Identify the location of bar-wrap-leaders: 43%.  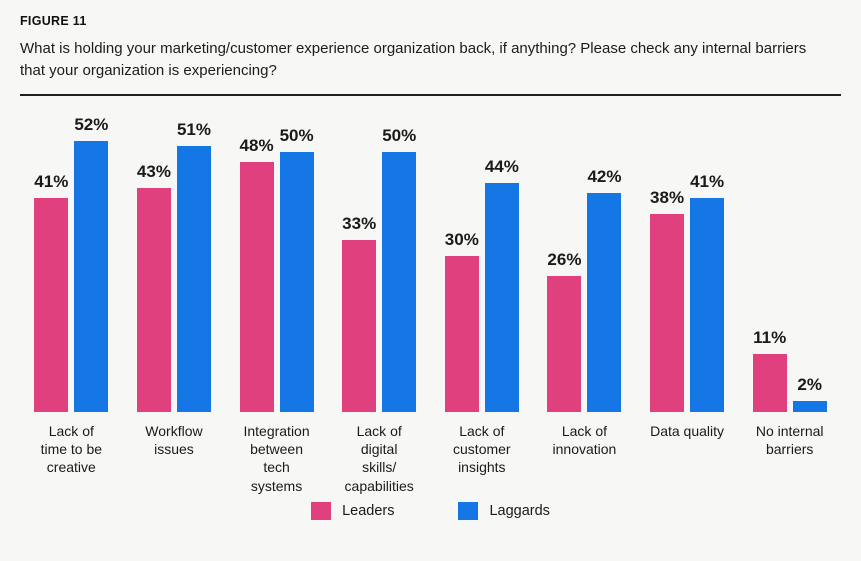
(154, 287).